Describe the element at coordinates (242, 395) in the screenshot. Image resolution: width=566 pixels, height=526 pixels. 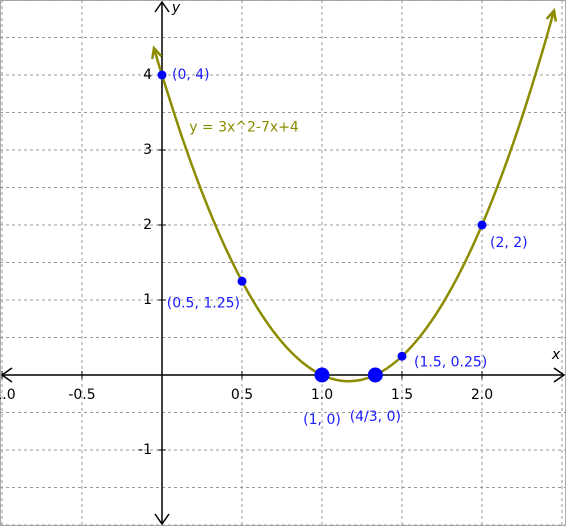
I see `x-tick-label: 0.5` at that location.